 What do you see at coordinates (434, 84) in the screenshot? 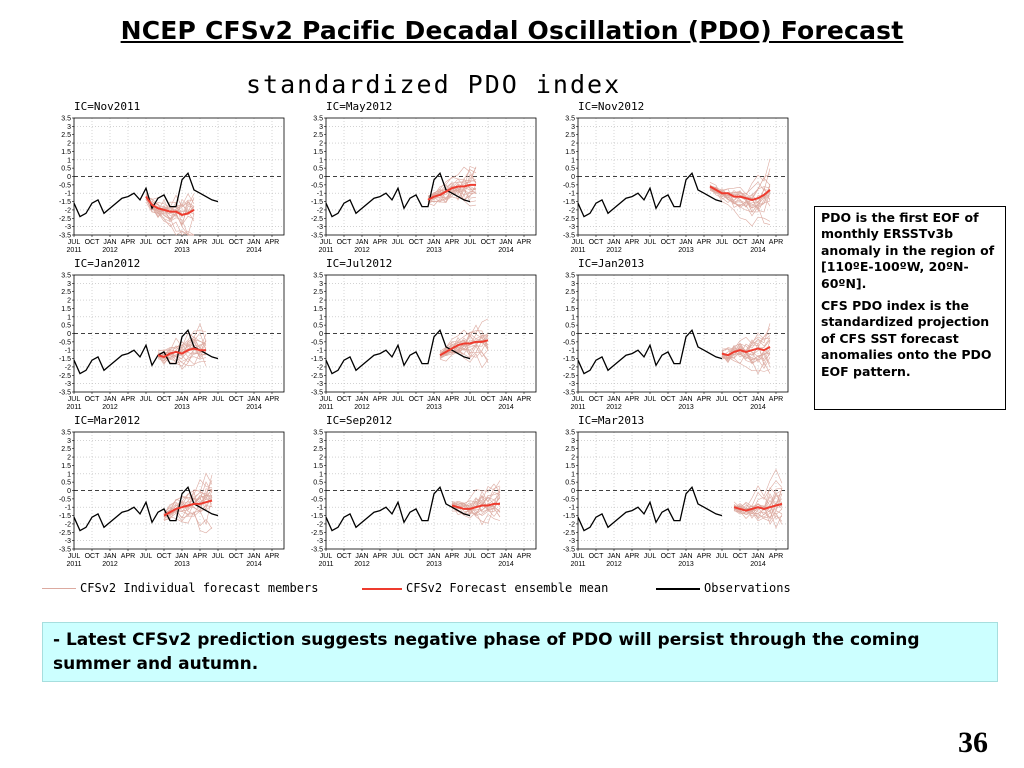
I see `figure-title: standardized PDO index` at bounding box center [434, 84].